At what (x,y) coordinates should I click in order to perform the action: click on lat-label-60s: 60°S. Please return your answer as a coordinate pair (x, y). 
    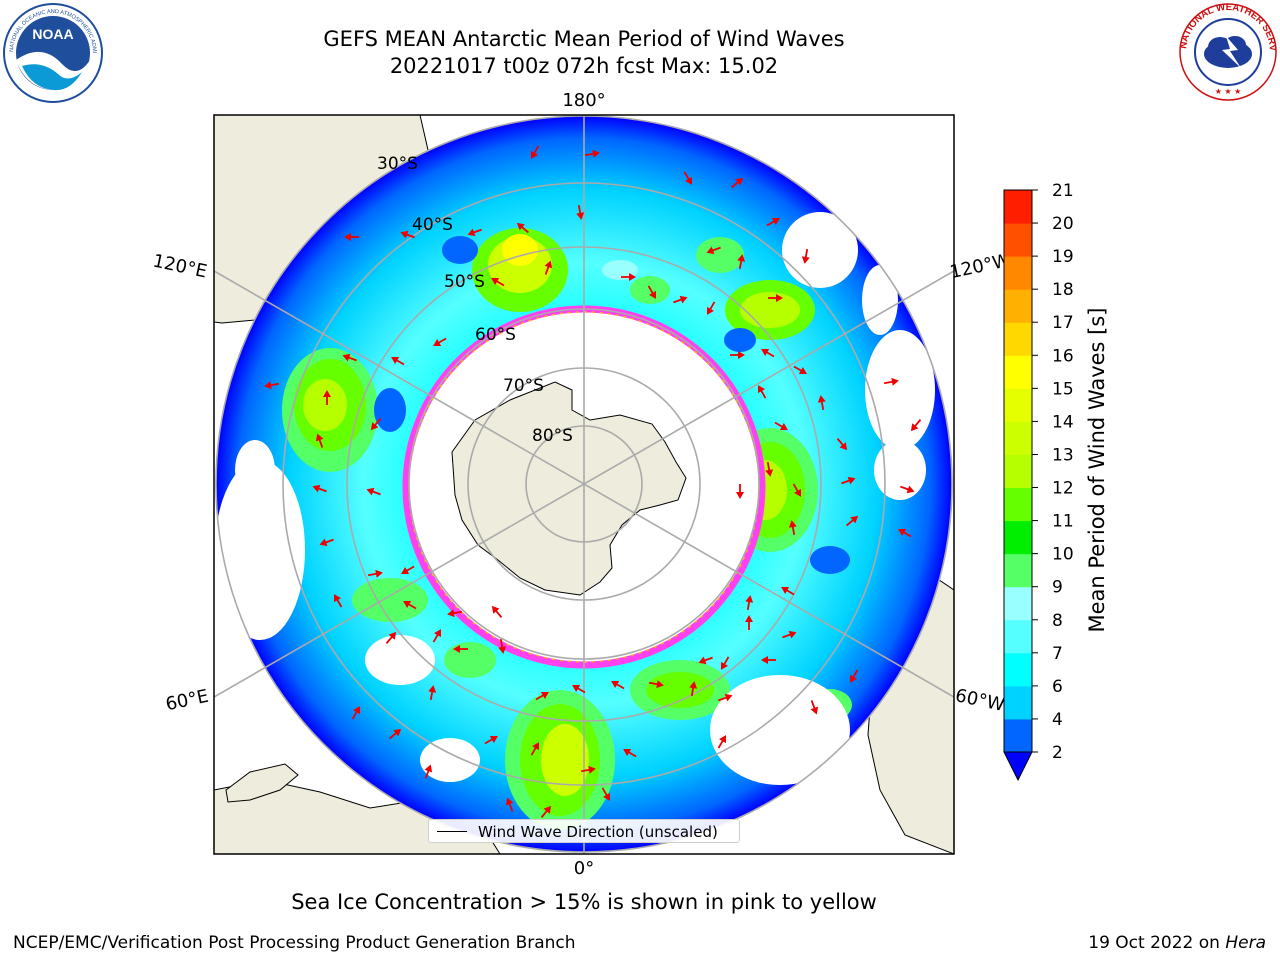
    Looking at the image, I should click on (495, 335).